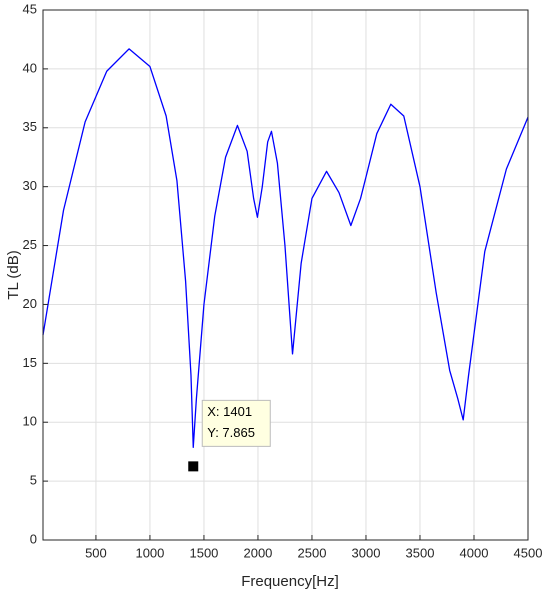 This screenshot has width=550, height=601. I want to click on y-tick-label: 15, so click(30, 362).